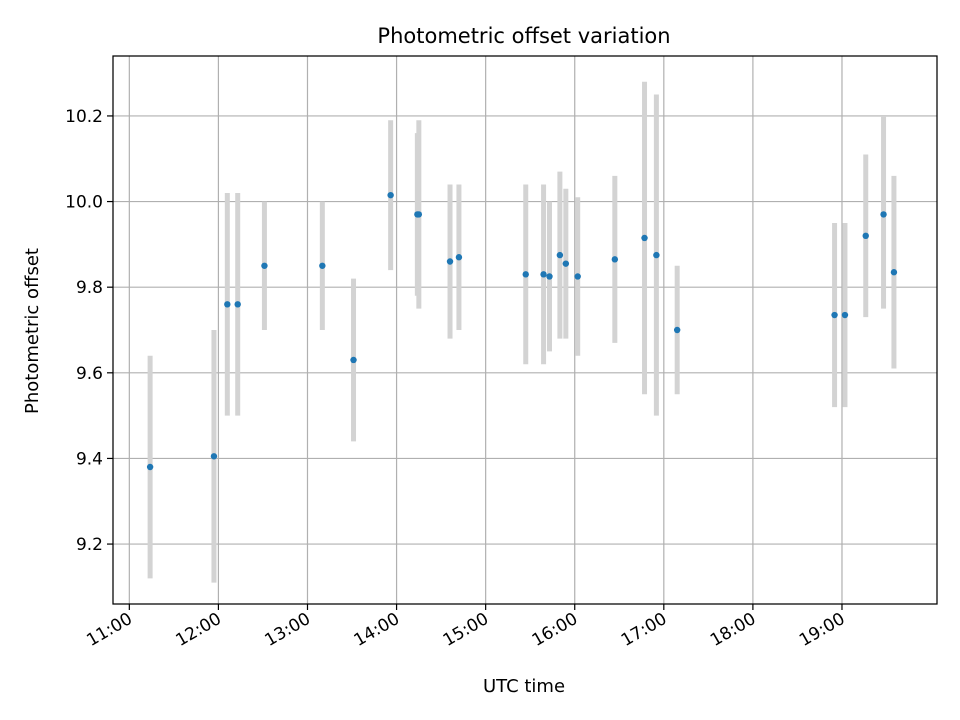 The image size is (960, 720). What do you see at coordinates (733, 630) in the screenshot?
I see `x-tick-label: 18:00` at bounding box center [733, 630].